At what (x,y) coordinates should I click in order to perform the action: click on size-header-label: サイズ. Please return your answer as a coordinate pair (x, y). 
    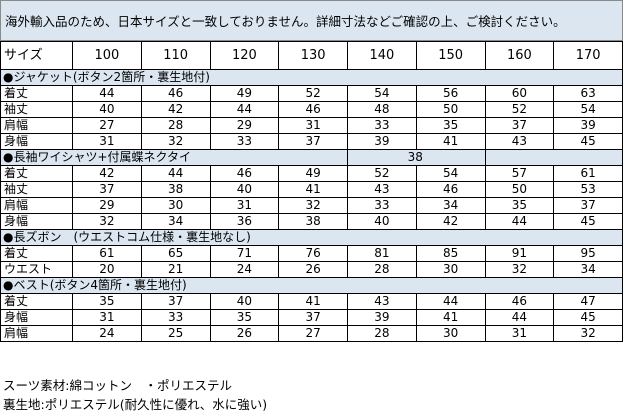
    Looking at the image, I should click on (36, 55).